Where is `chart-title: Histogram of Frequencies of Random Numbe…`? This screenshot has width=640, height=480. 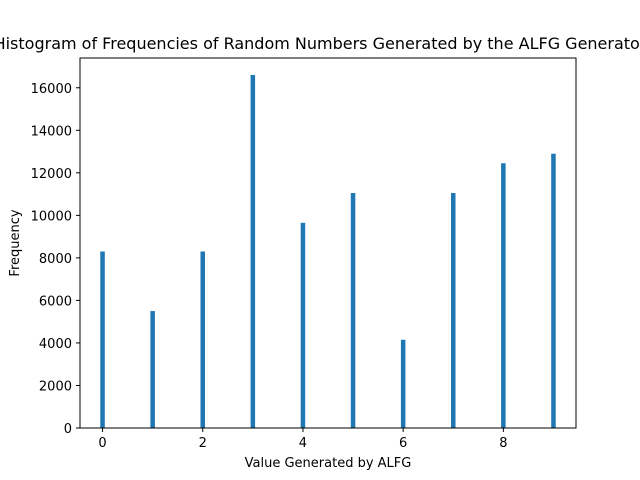 chart-title: Histogram of Frequencies of Random Numbe… is located at coordinates (320, 43).